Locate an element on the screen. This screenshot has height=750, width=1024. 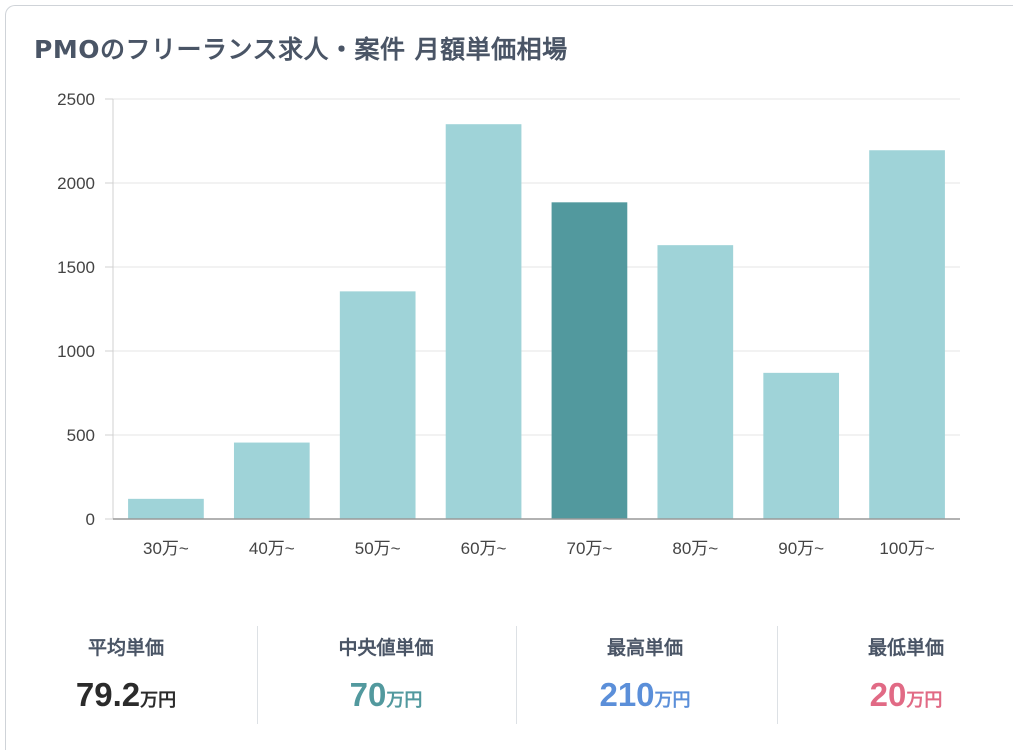
y-tick-label: 2500 is located at coordinates (76, 99).